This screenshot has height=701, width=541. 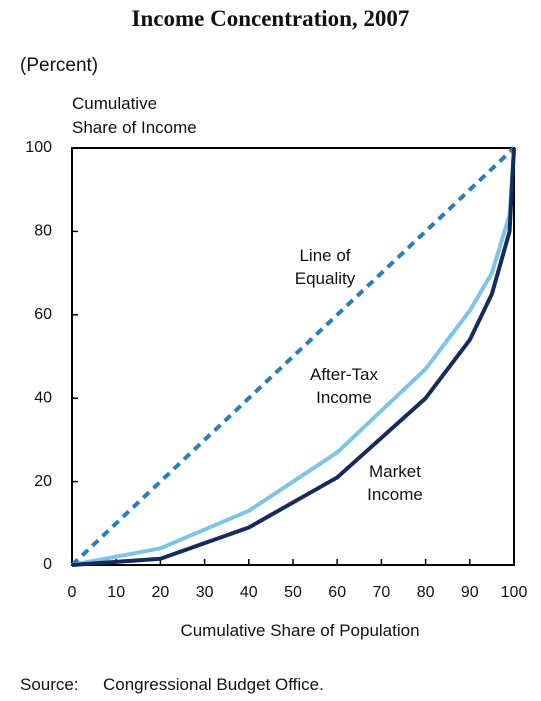 What do you see at coordinates (426, 592) in the screenshot?
I see `x-tick-label: 80` at bounding box center [426, 592].